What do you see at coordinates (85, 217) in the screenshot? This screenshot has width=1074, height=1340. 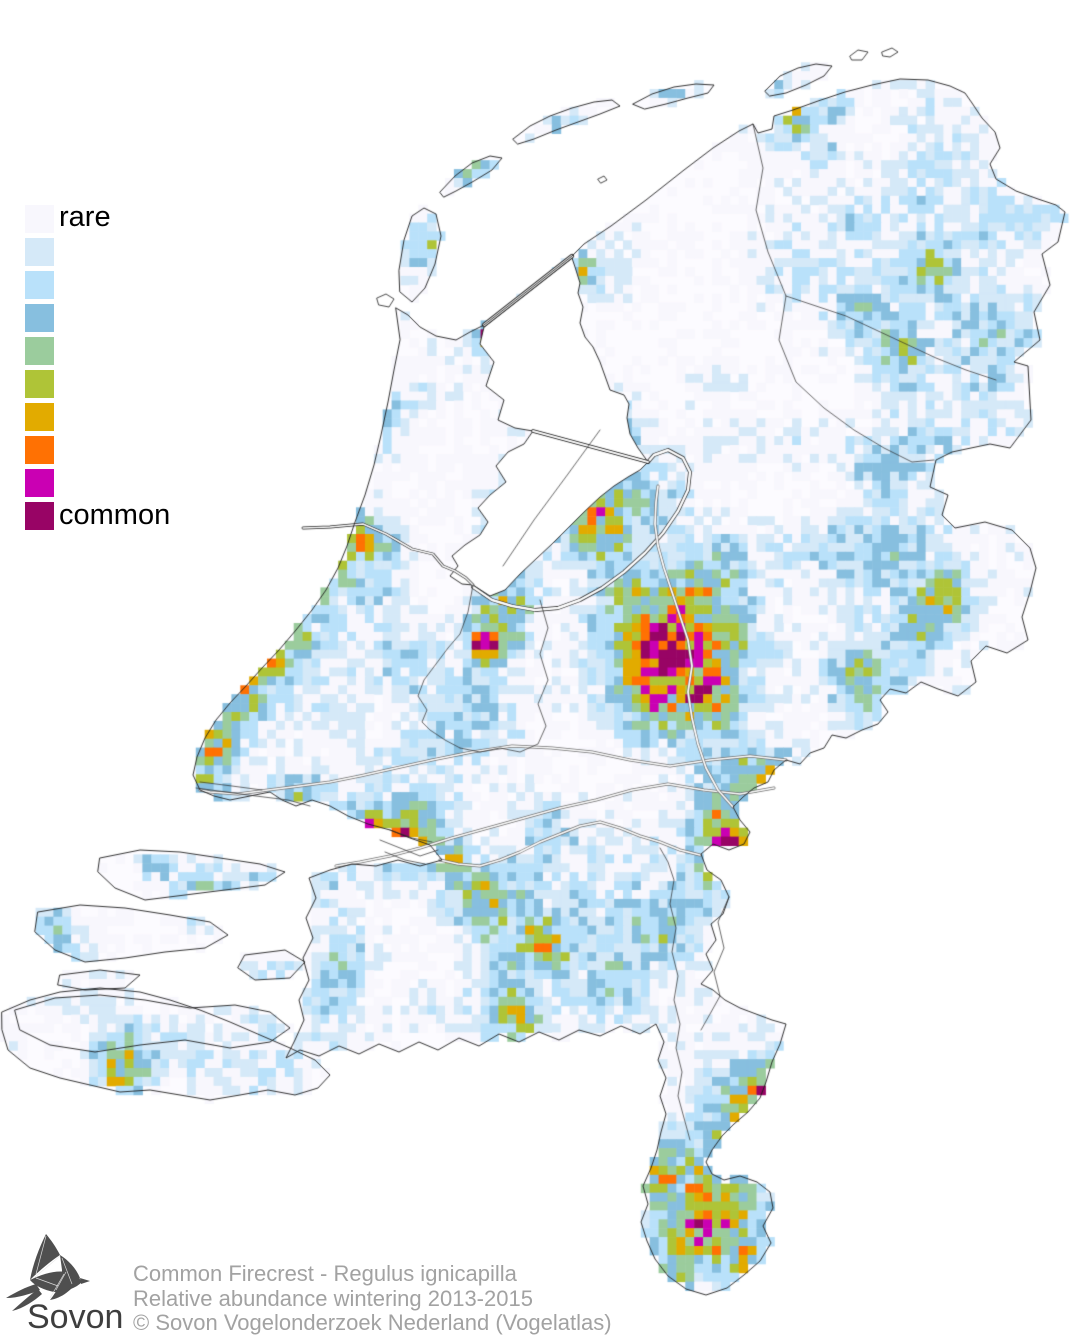 I see `legend-label-rare: rare` at bounding box center [85, 217].